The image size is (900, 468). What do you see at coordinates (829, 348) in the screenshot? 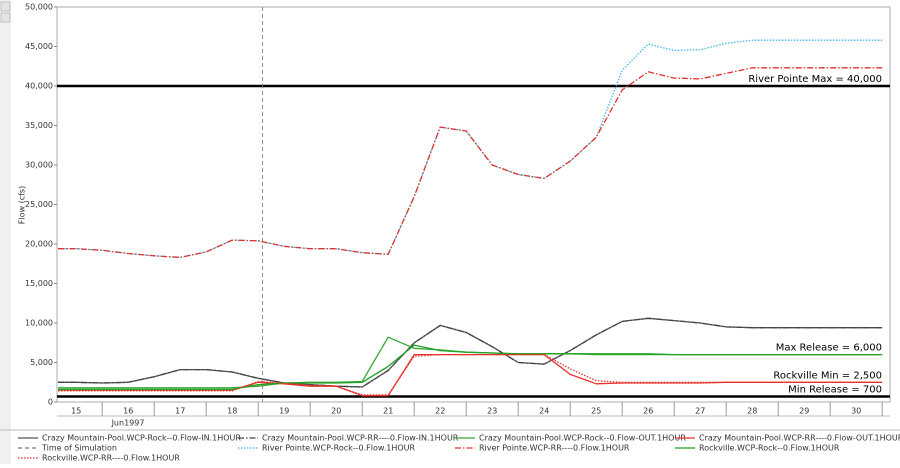
I see `reference-label: Max Release = 6,000` at bounding box center [829, 348].